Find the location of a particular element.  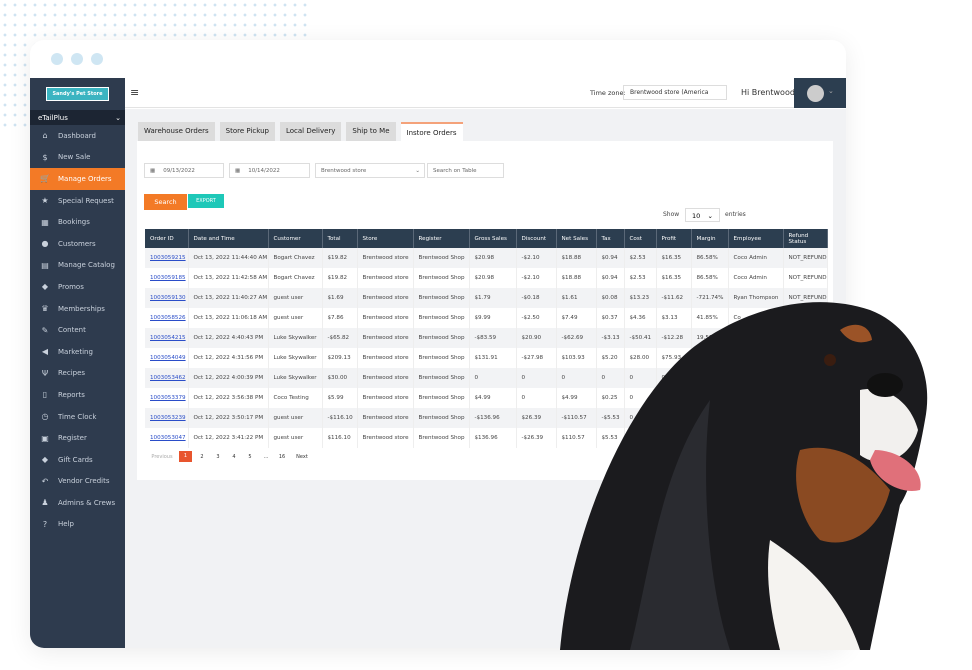

order-id-link: 1003054049 is located at coordinates (168, 358).